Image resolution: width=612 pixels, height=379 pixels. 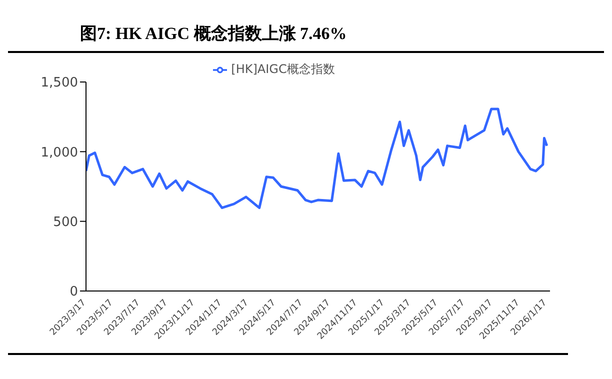 I want to click on legend-label: [HK]AIGC概念指数, so click(x=283, y=69).